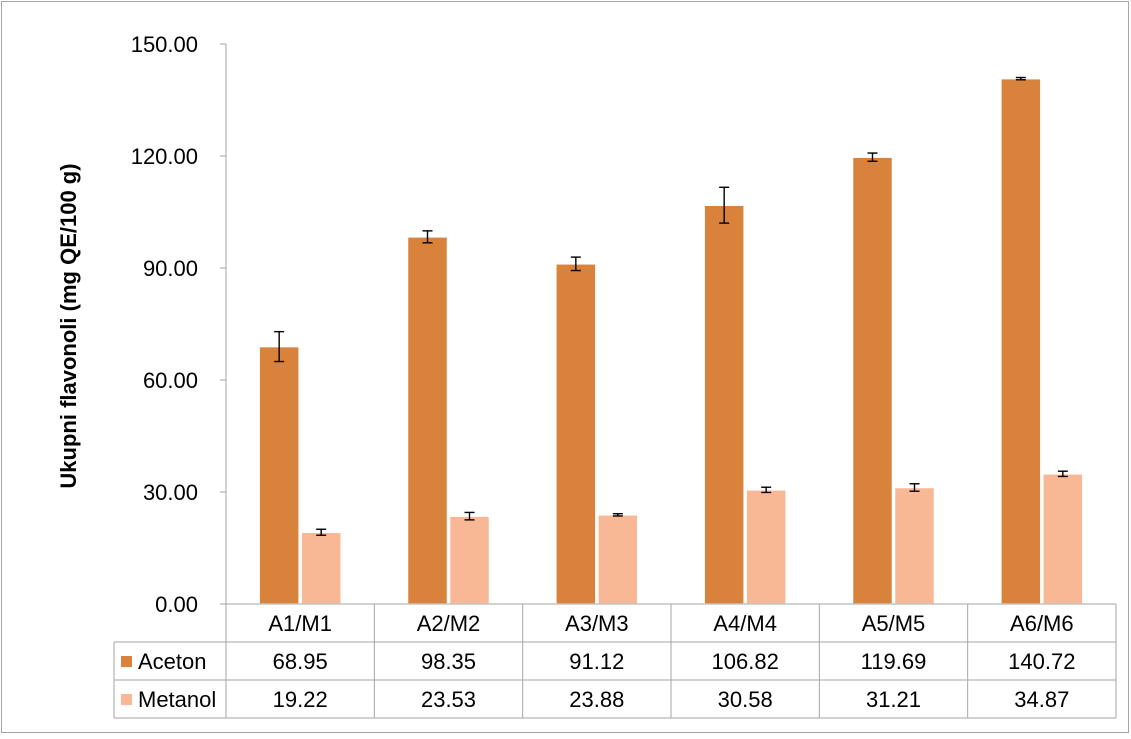  What do you see at coordinates (170, 268) in the screenshot?
I see `y-tick-label: 90.00` at bounding box center [170, 268].